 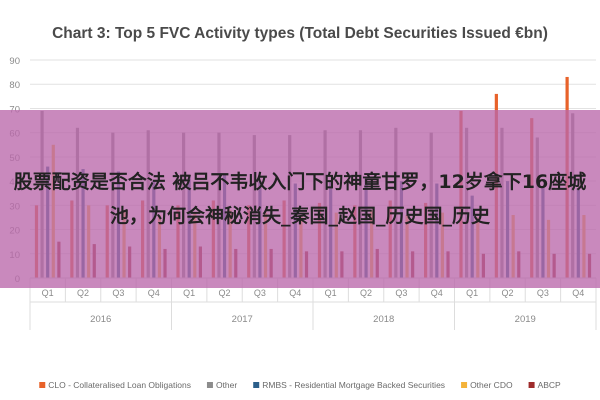 I want to click on legend-item: Other, so click(x=221, y=385).